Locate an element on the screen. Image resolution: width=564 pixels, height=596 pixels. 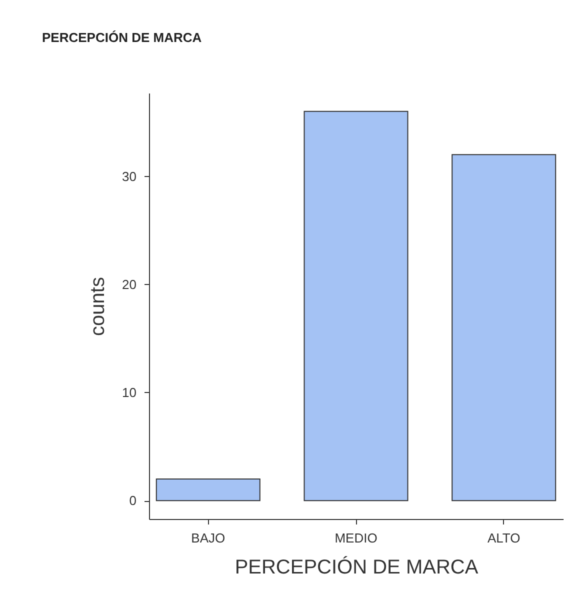
x-axis-title: PERCEPCIÓN DE MARCA is located at coordinates (356, 567).